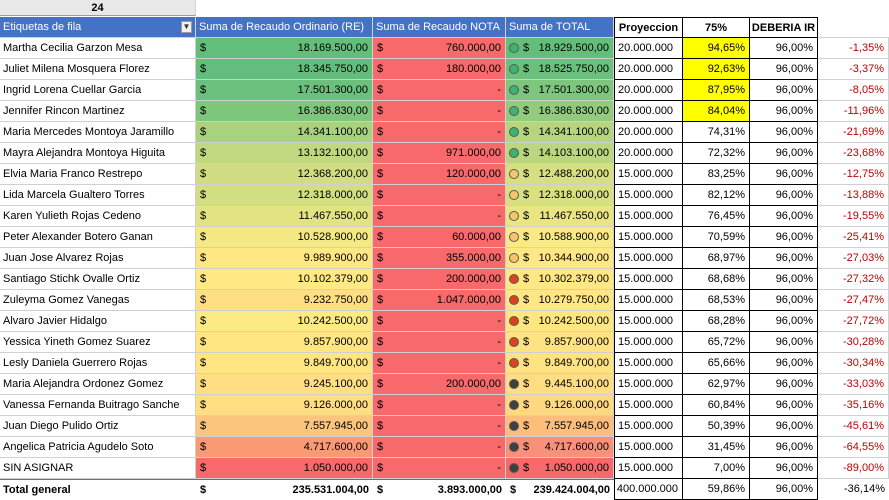 The image size is (889, 500). I want to click on diff-cell: -35,16%, so click(853, 405).